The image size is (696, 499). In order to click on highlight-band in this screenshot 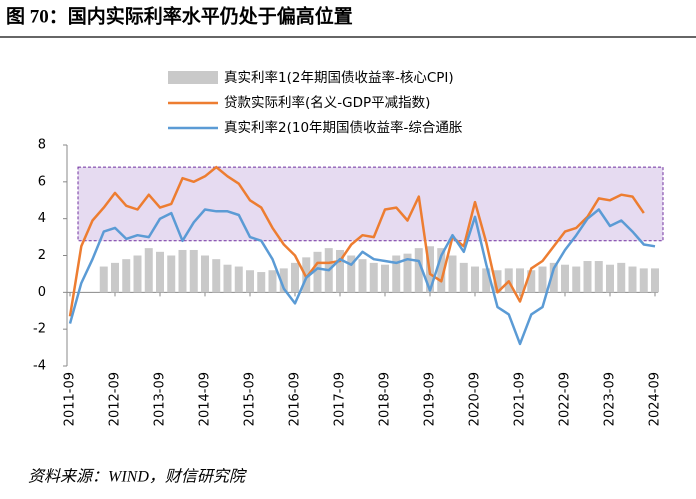, I will do `click(370, 204)`.